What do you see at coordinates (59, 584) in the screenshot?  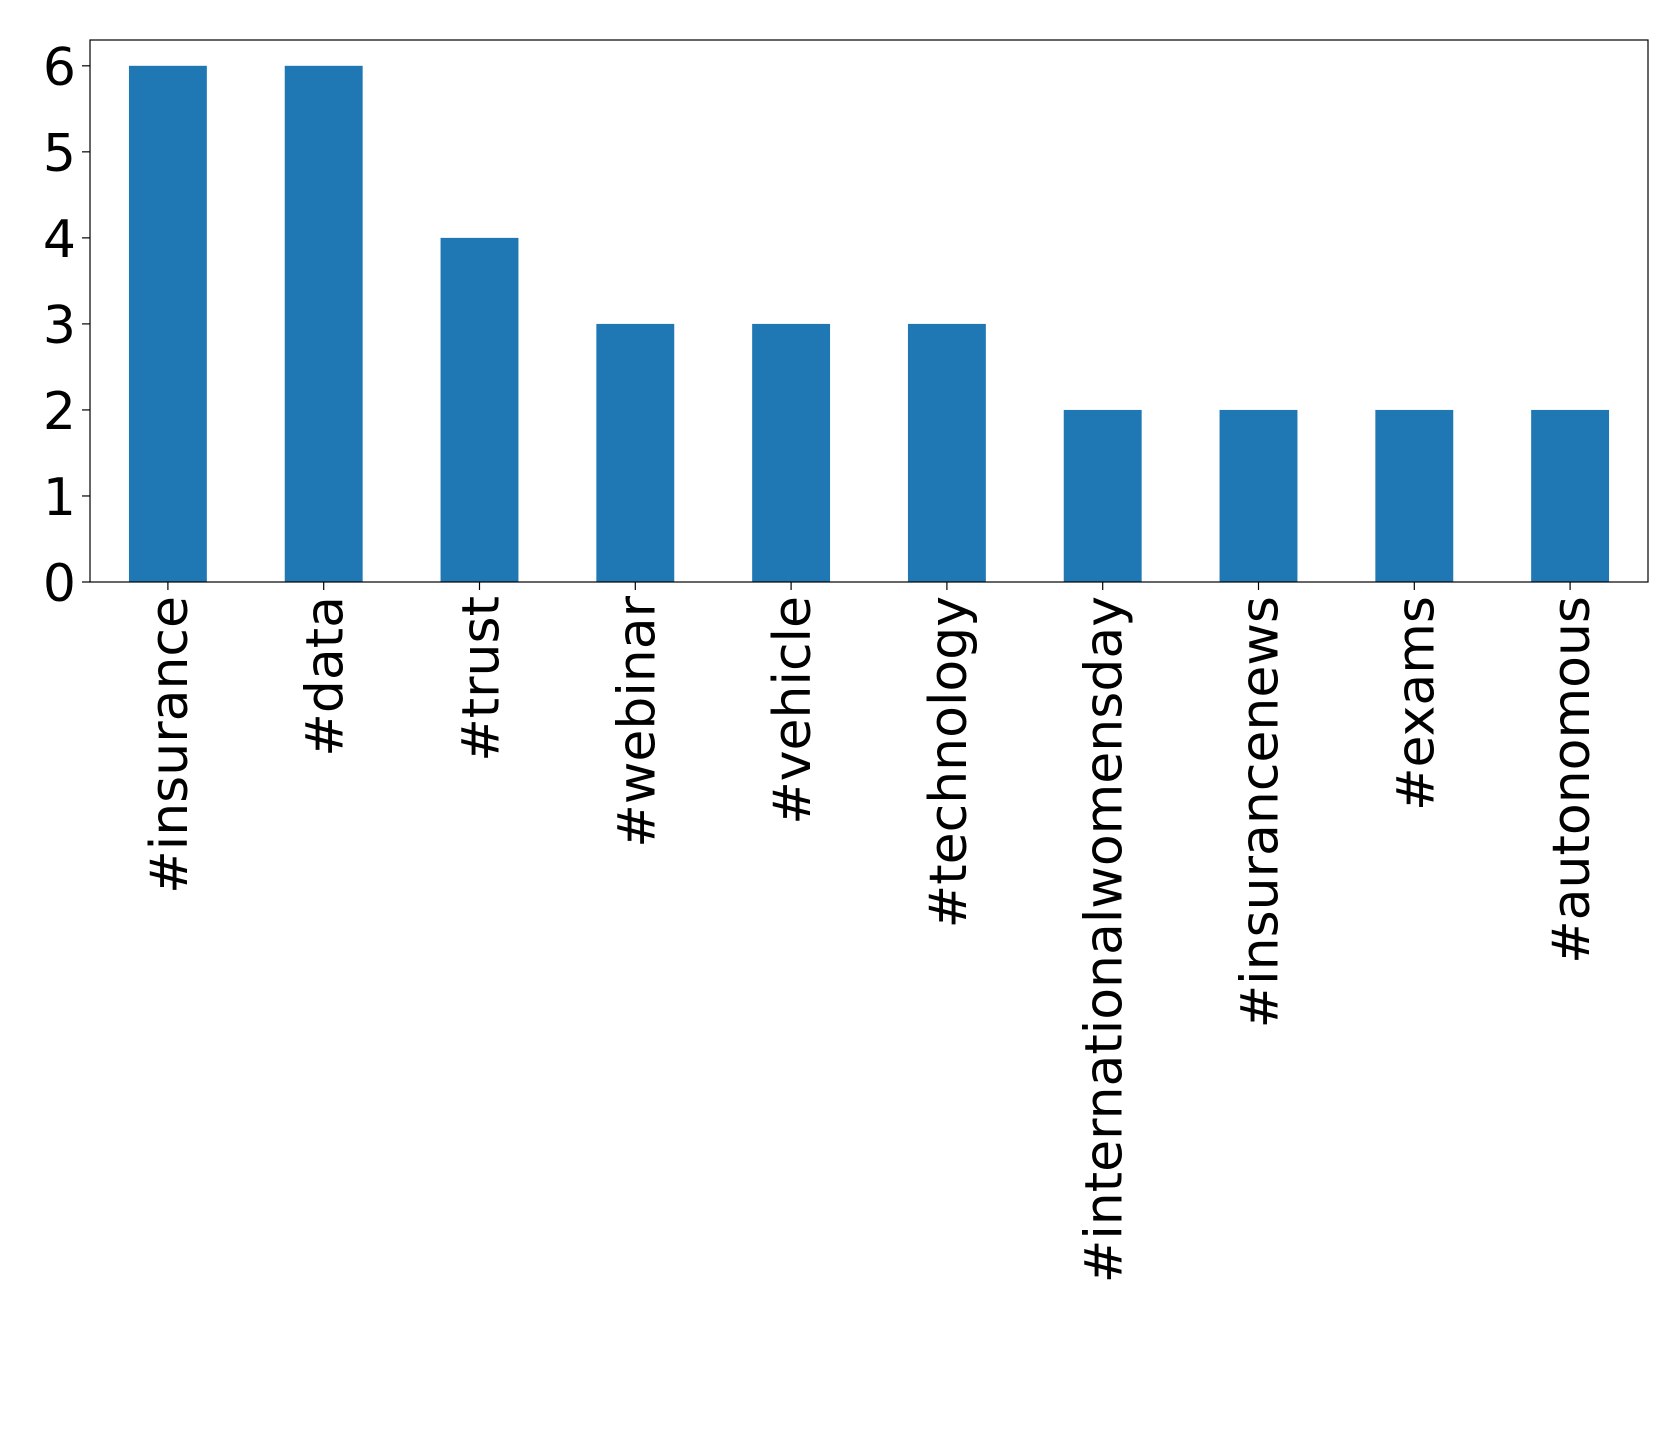 I see `y-tick-label: 0` at bounding box center [59, 584].